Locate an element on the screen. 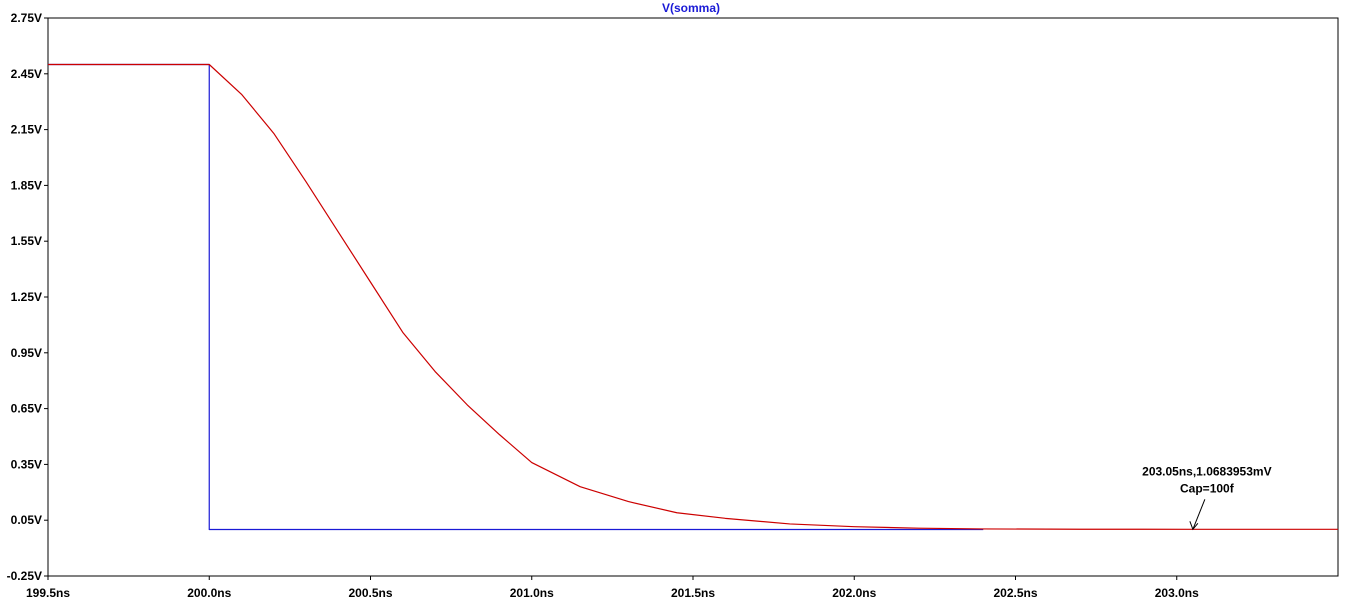 The height and width of the screenshot is (602, 1362). y-tick-label: 1.85V is located at coordinates (26, 185).